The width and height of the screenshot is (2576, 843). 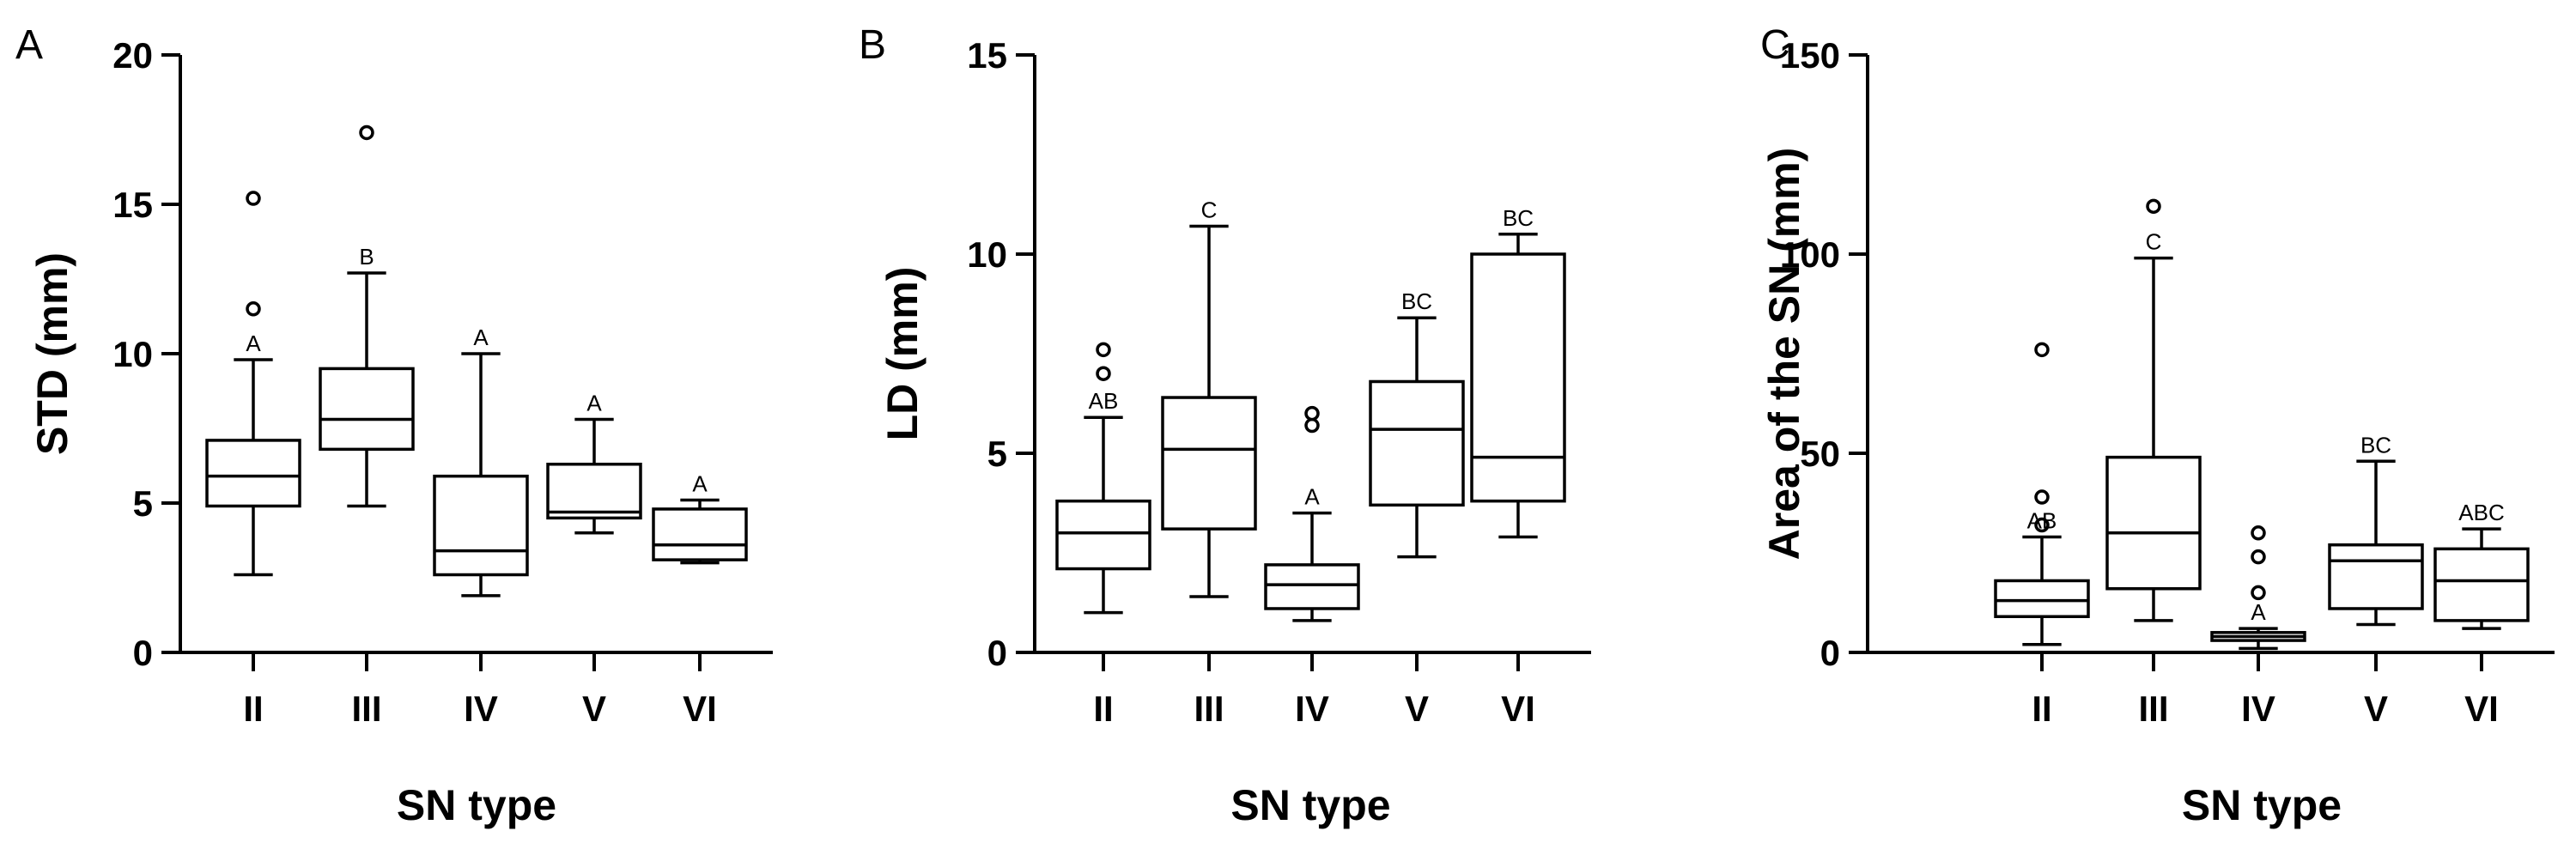 What do you see at coordinates (253, 384) in the screenshot?
I see `box-ii: A` at bounding box center [253, 384].